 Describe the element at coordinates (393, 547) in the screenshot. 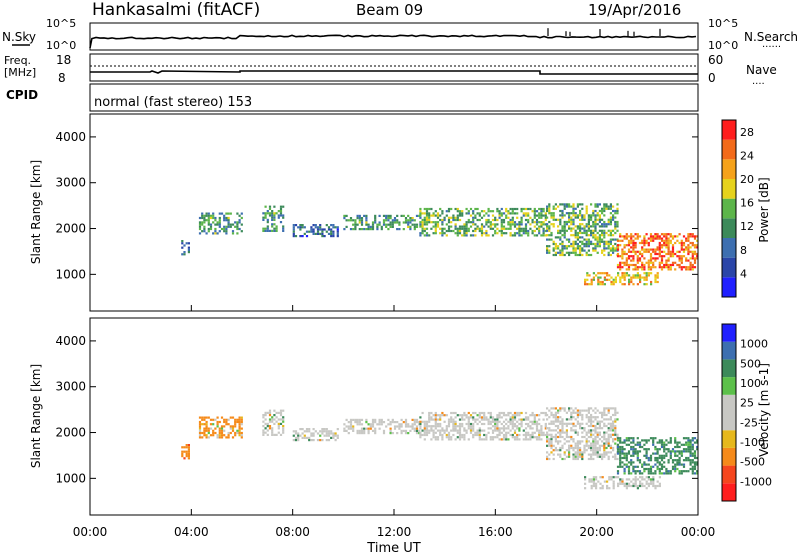

I see `time-axis-title: Time UT` at that location.